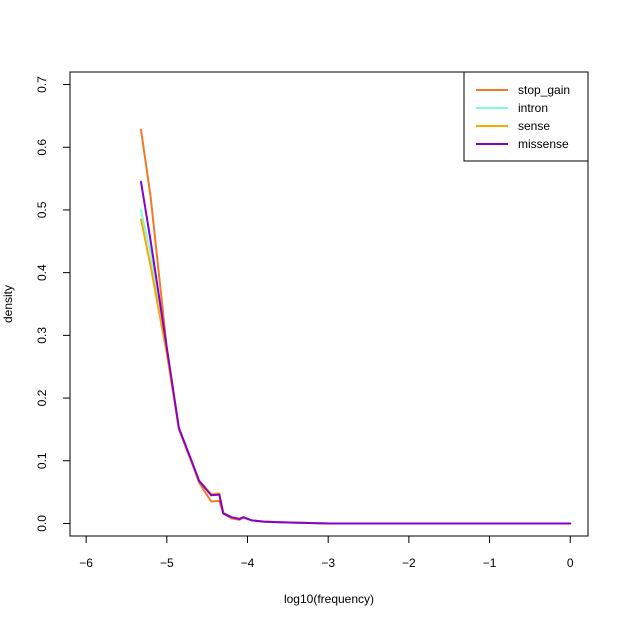  I want to click on y-tick-label: 0.3, so click(42, 335).